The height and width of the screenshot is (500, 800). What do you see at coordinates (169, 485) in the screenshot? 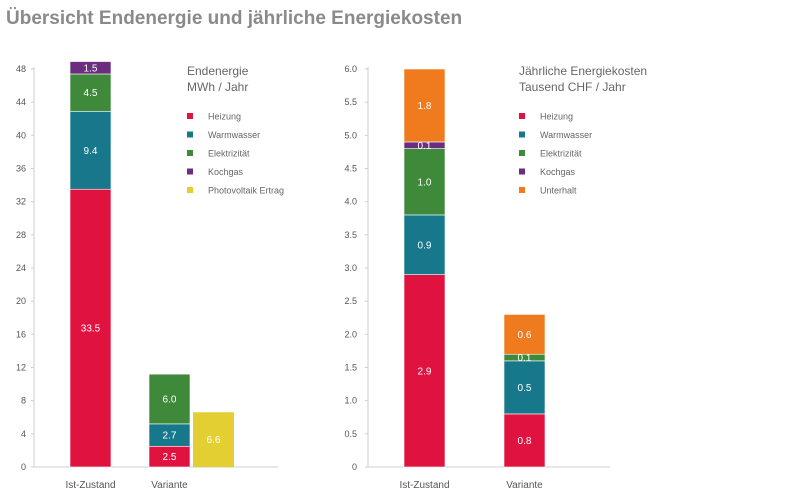
I see `chart1-x-label-variante: Variante` at bounding box center [169, 485].